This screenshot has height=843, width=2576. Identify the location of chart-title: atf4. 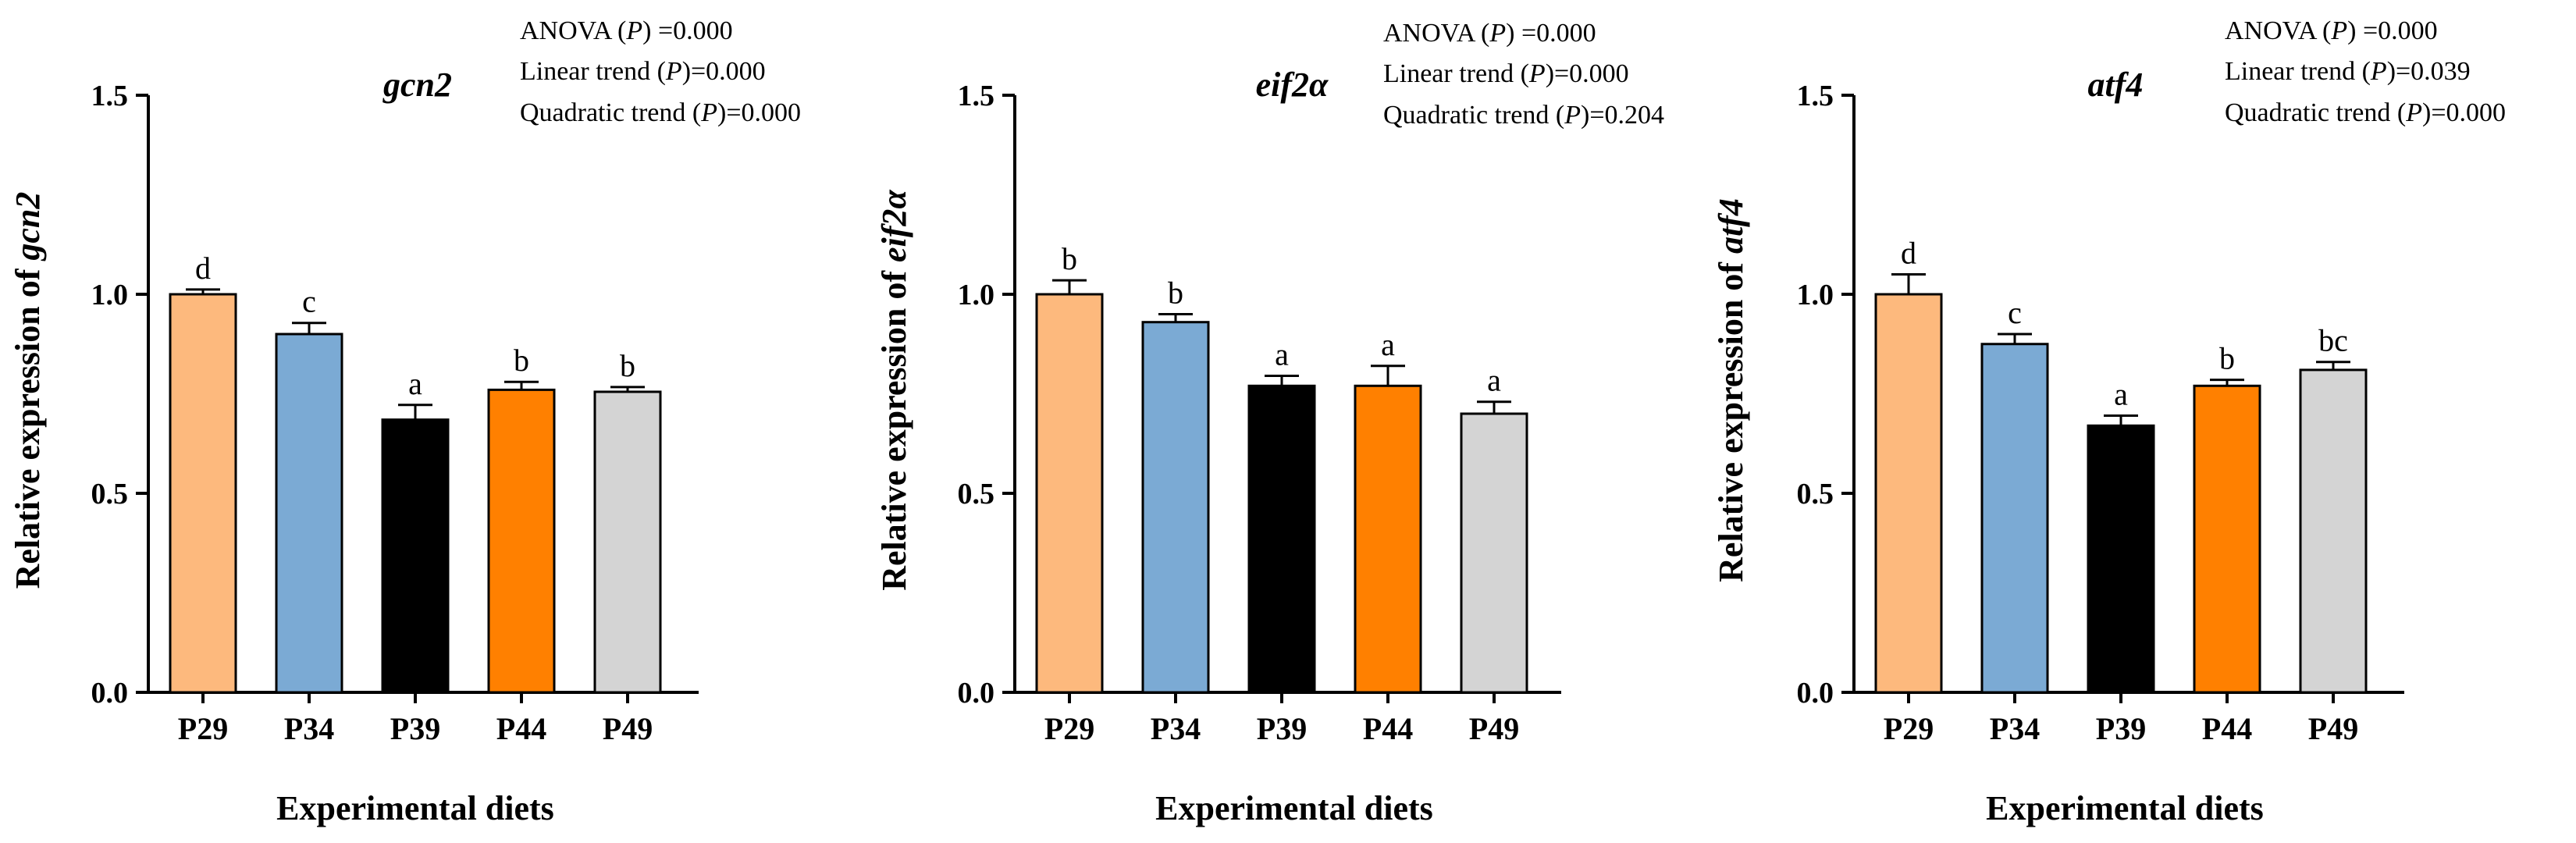
(2116, 85).